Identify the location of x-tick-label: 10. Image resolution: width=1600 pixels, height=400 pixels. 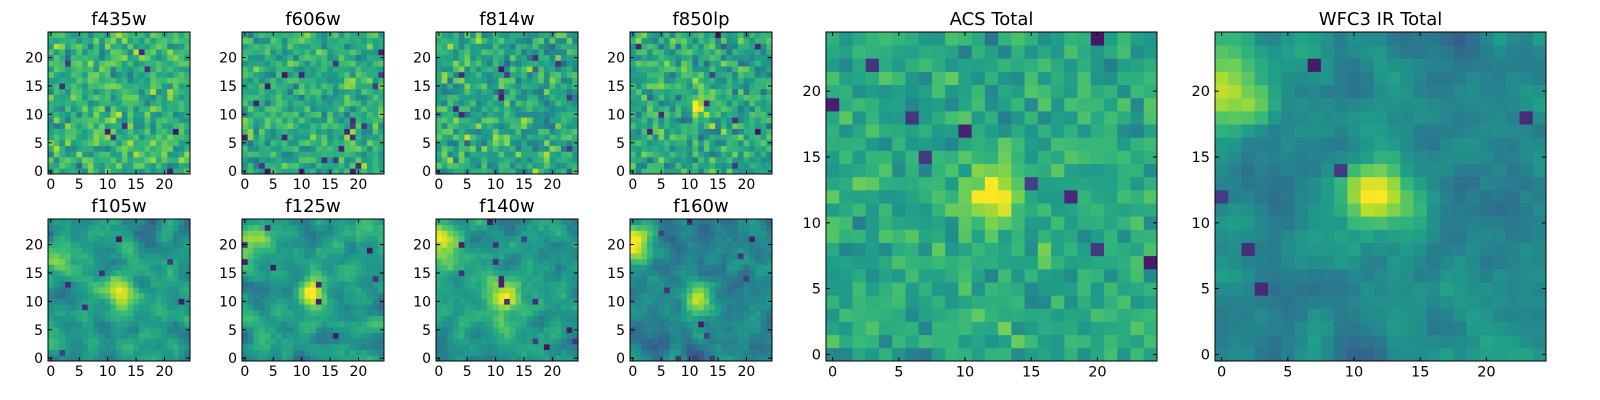
(302, 185).